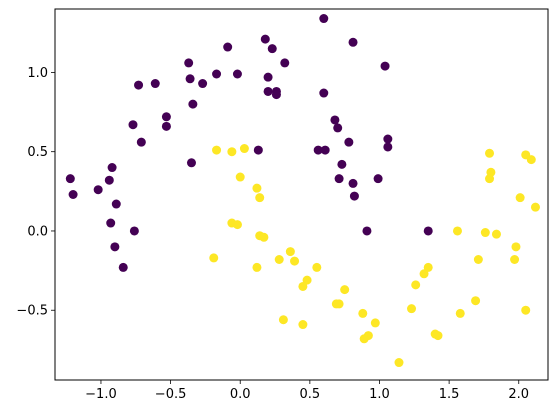  What do you see at coordinates (379, 394) in the screenshot?
I see `x-tick-label: 1.0` at bounding box center [379, 394].